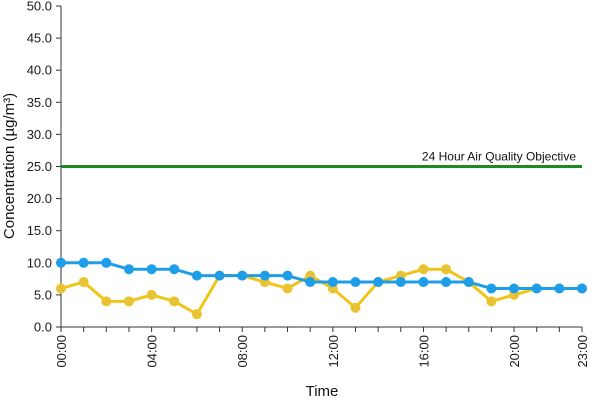 The image size is (600, 400). I want to click on y-tick-label: 40.0, so click(39, 70).